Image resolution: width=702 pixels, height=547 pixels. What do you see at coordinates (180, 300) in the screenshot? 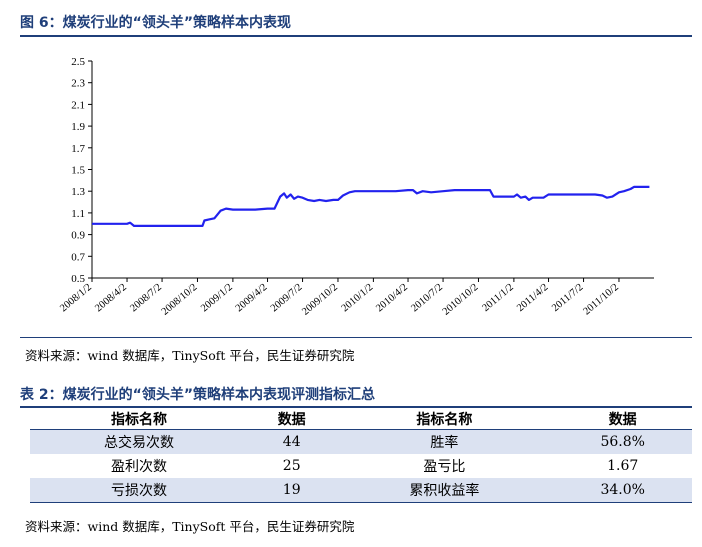
I see `x-tick-label: 2008/10/2` at bounding box center [180, 300].